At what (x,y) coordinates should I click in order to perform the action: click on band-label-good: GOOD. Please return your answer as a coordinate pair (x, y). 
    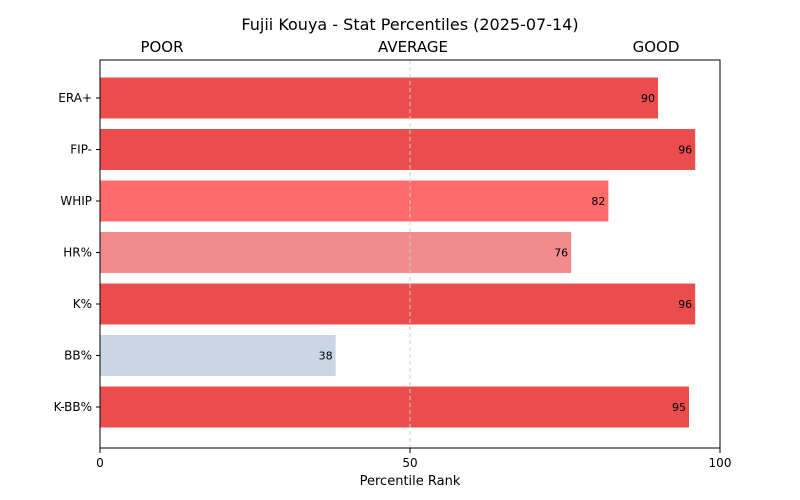
    Looking at the image, I should click on (656, 47).